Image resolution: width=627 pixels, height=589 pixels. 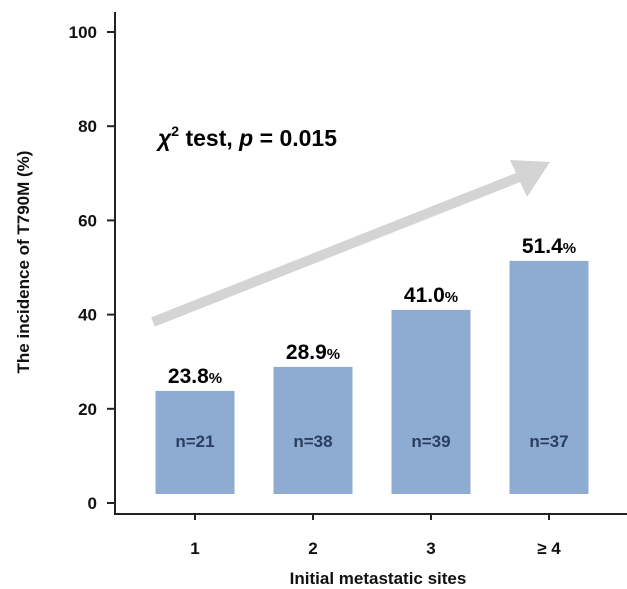 I want to click on bar-value-number: 41.0, so click(x=424, y=295).